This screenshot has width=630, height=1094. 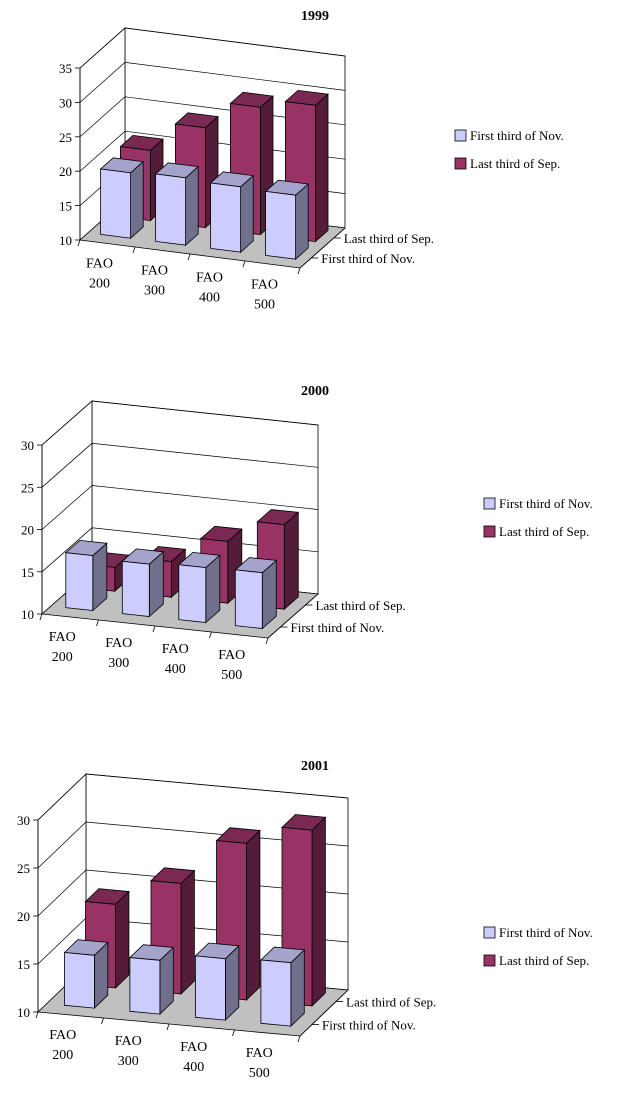 I want to click on x-category-label: FAO 300, so click(x=118, y=653).